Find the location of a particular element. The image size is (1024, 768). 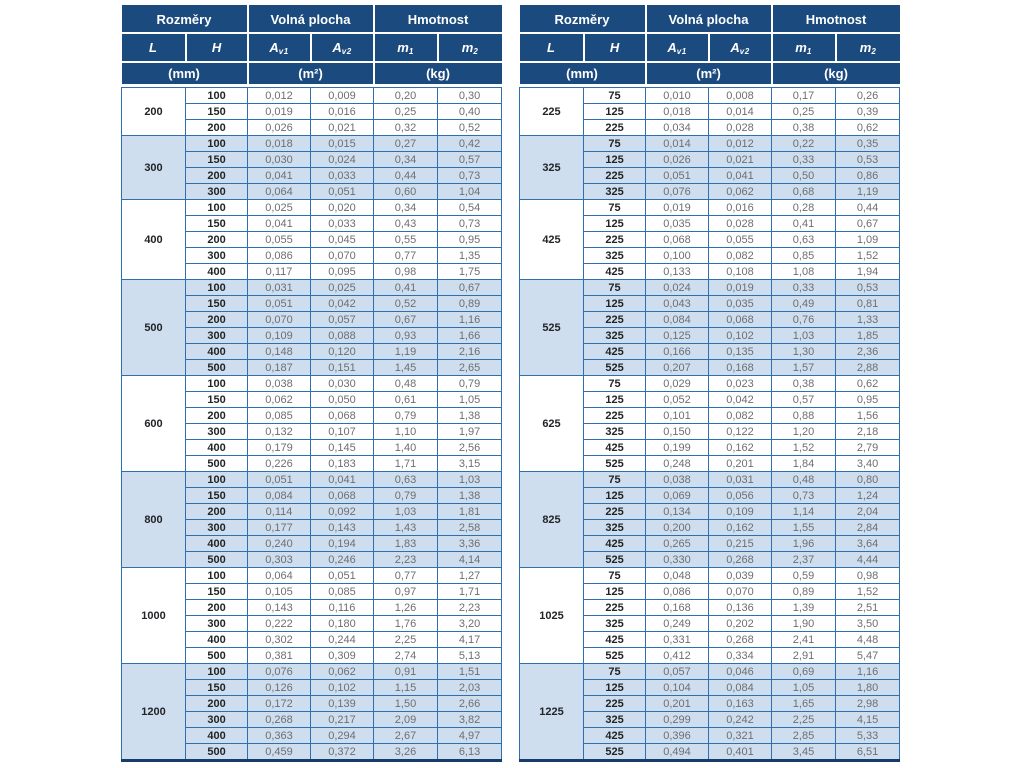

value-cell: 0,126 is located at coordinates (279, 687).